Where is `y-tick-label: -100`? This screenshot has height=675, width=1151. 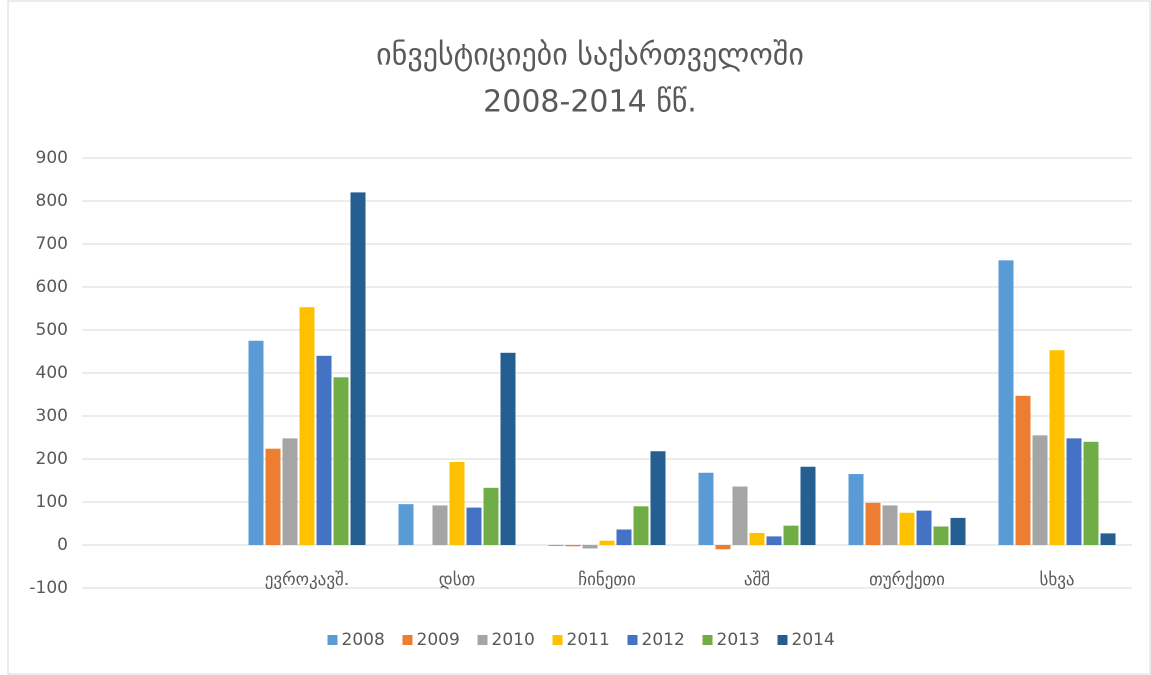
y-tick-label: -100 is located at coordinates (48, 588).